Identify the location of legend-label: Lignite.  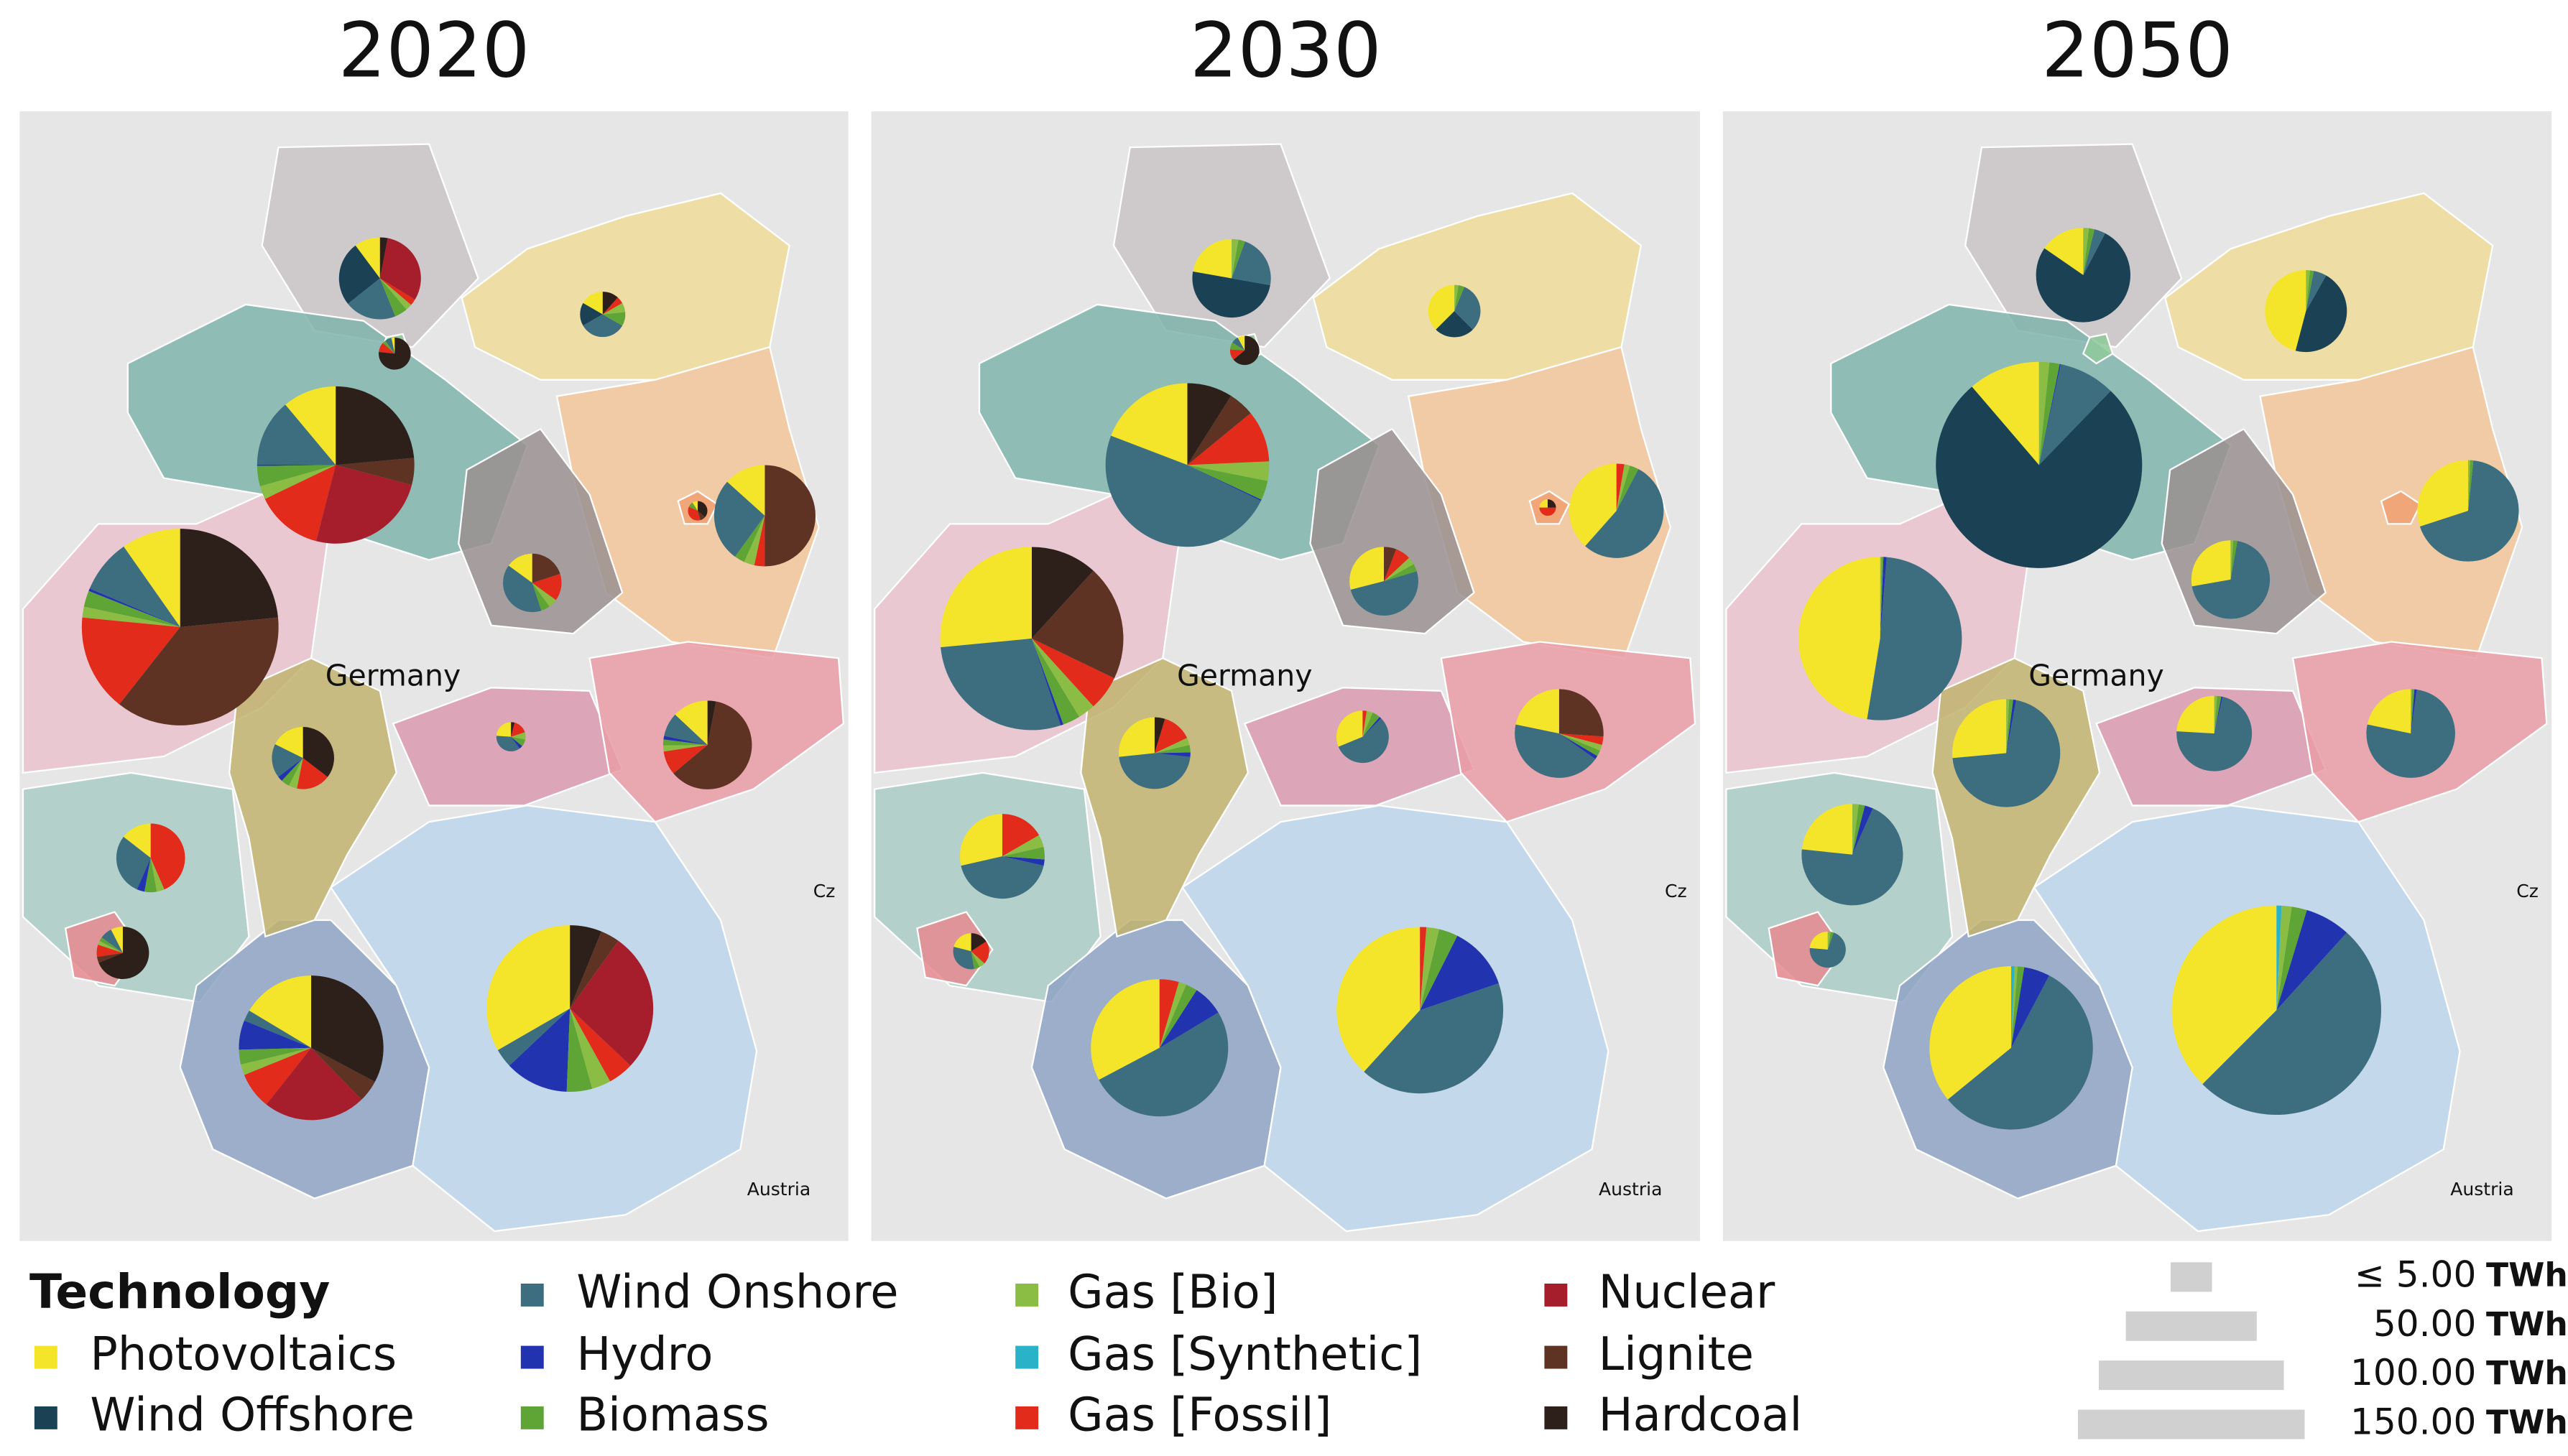
(1677, 1354).